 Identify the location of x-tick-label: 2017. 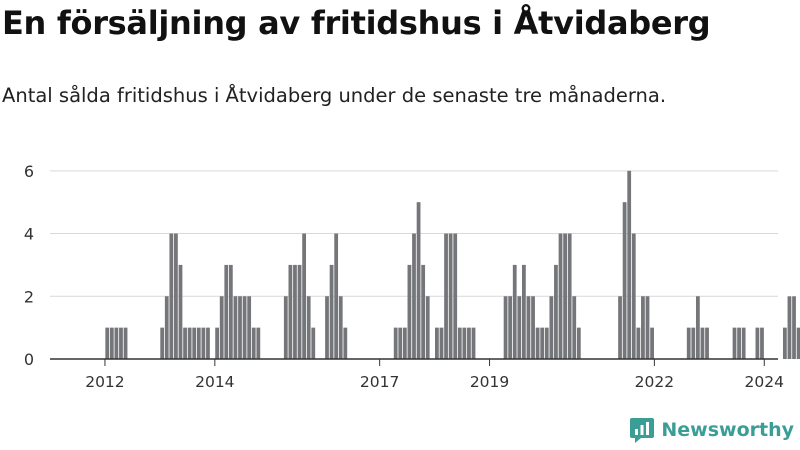
(379, 382).